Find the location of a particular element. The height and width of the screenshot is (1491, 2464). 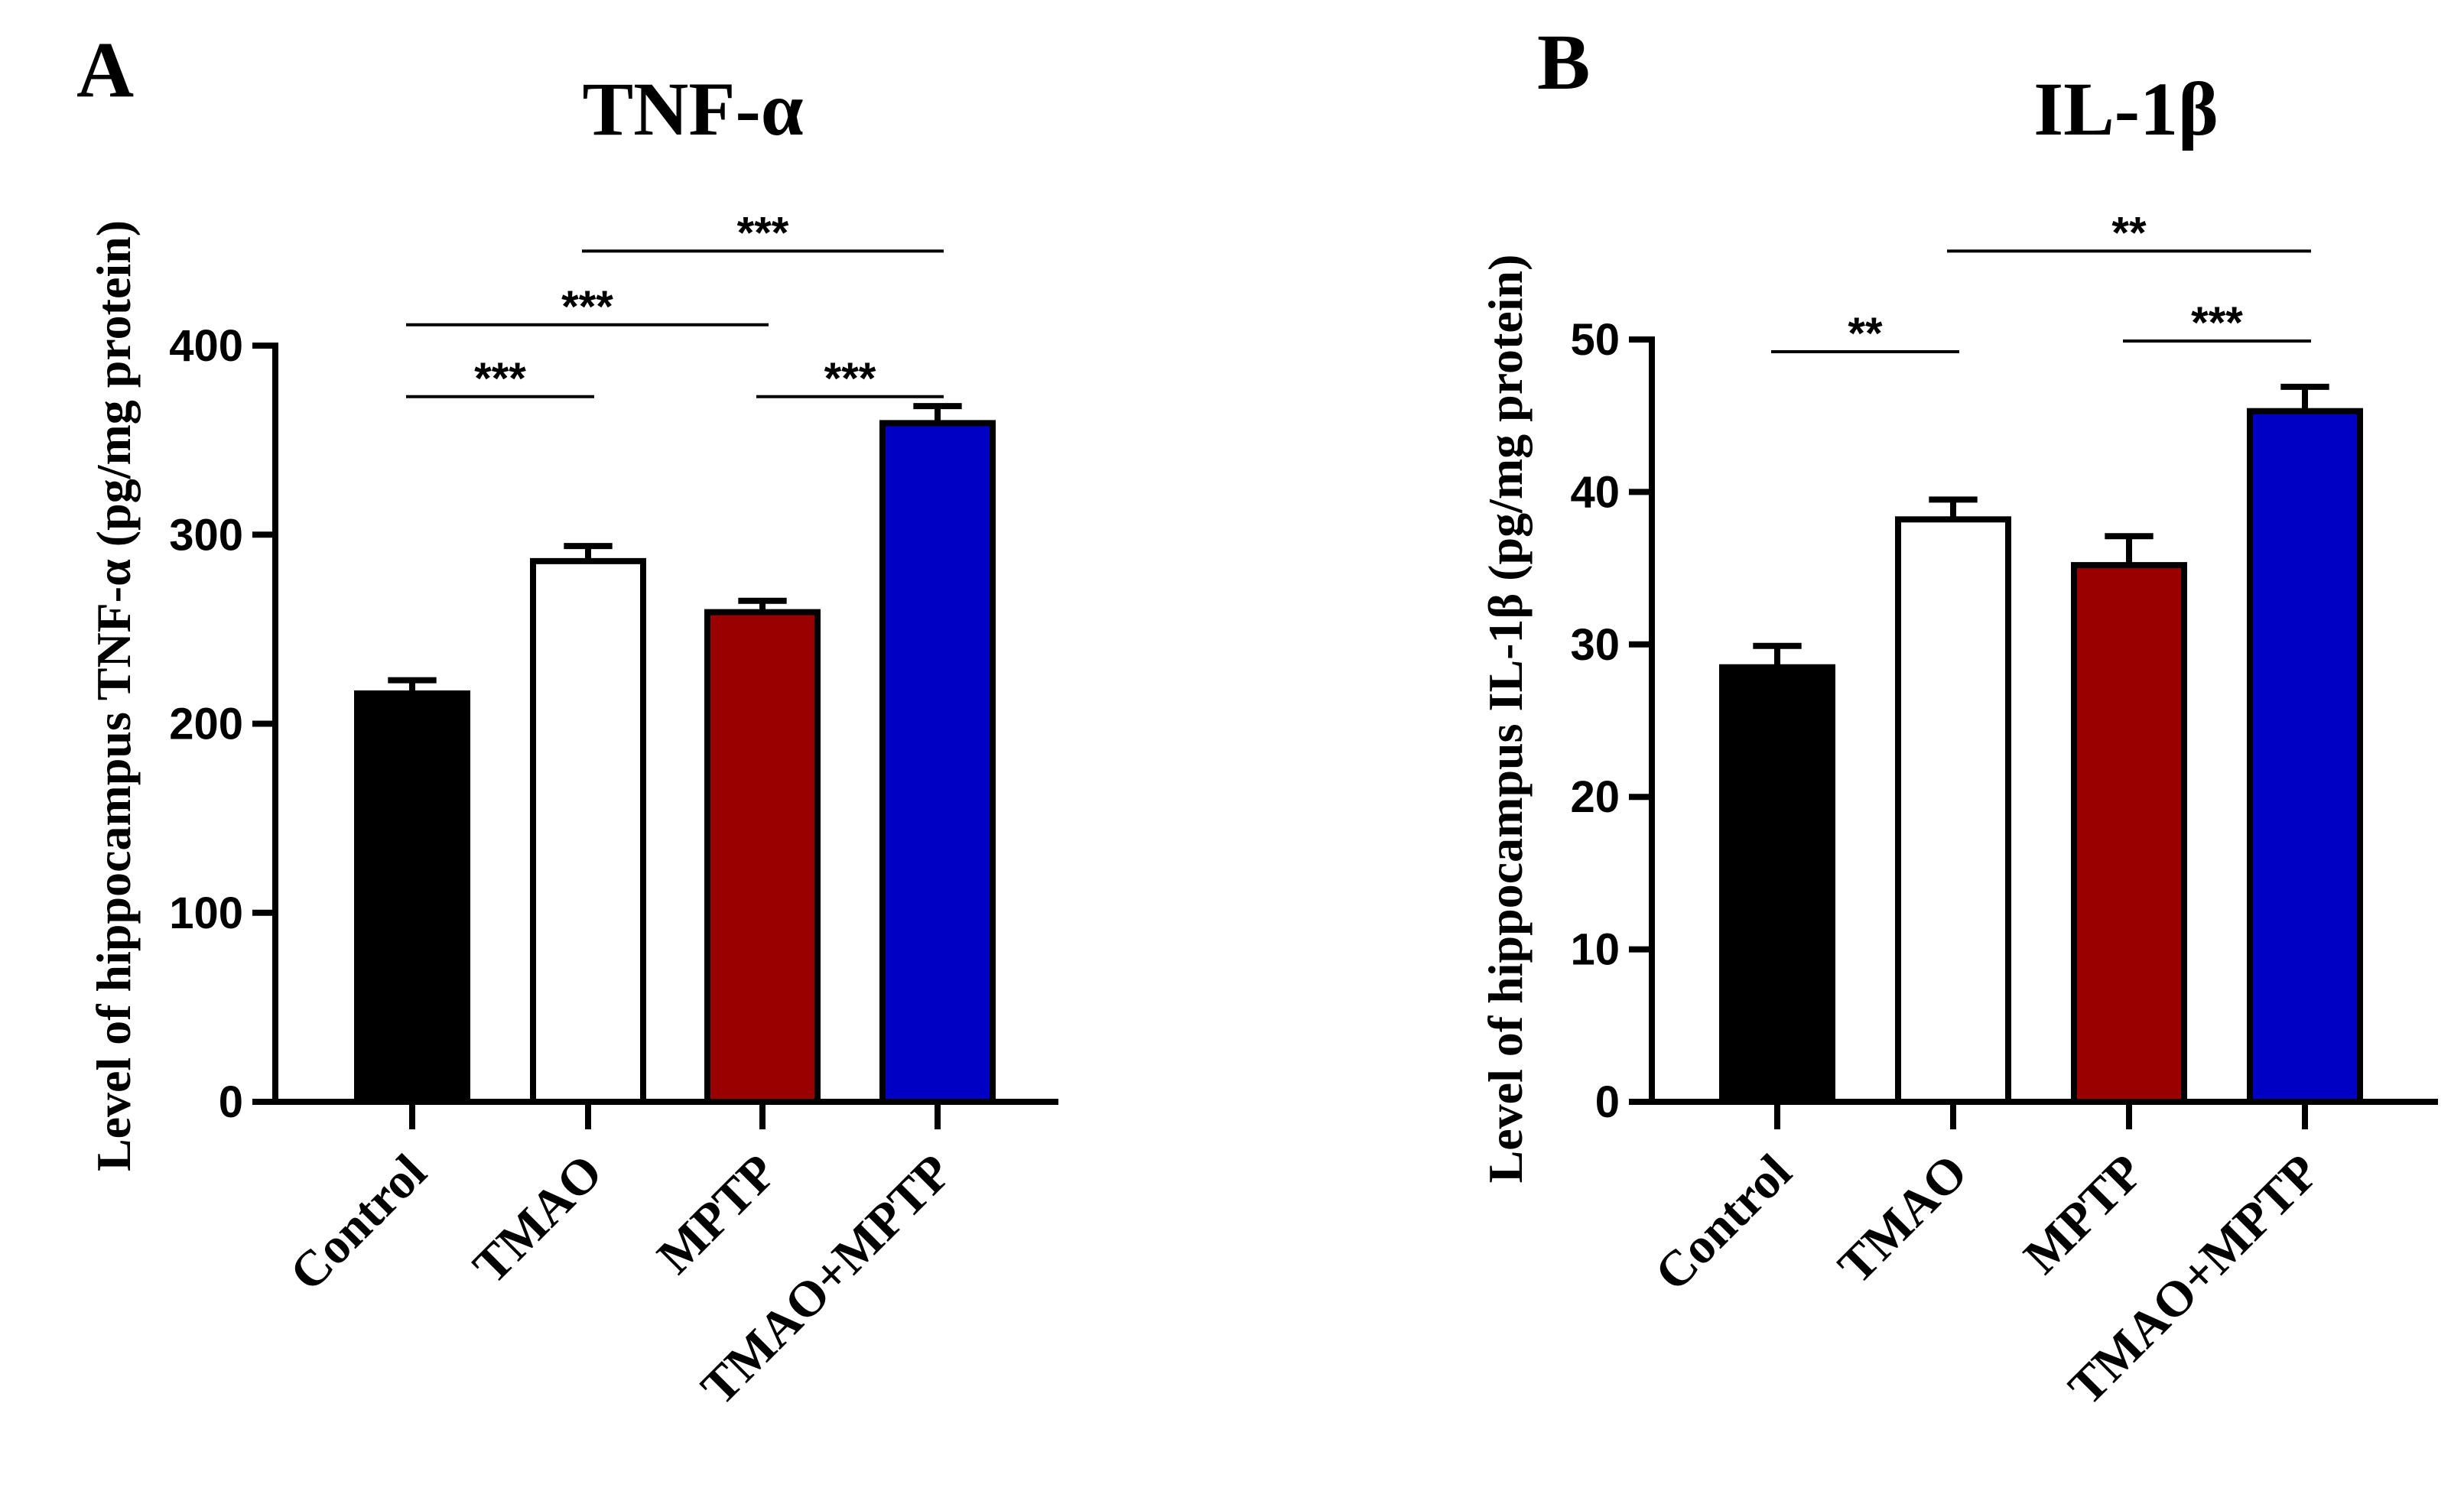

chart-title-b: IL-1β is located at coordinates (2126, 109).